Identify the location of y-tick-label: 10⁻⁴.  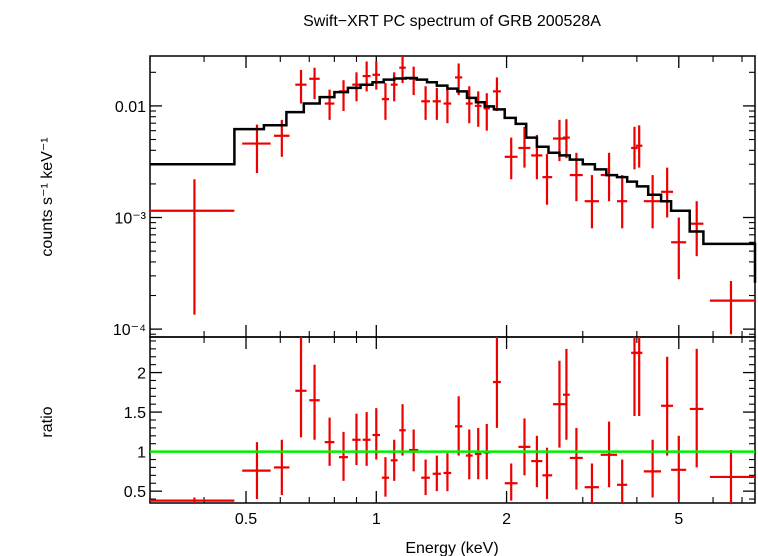
(129, 330).